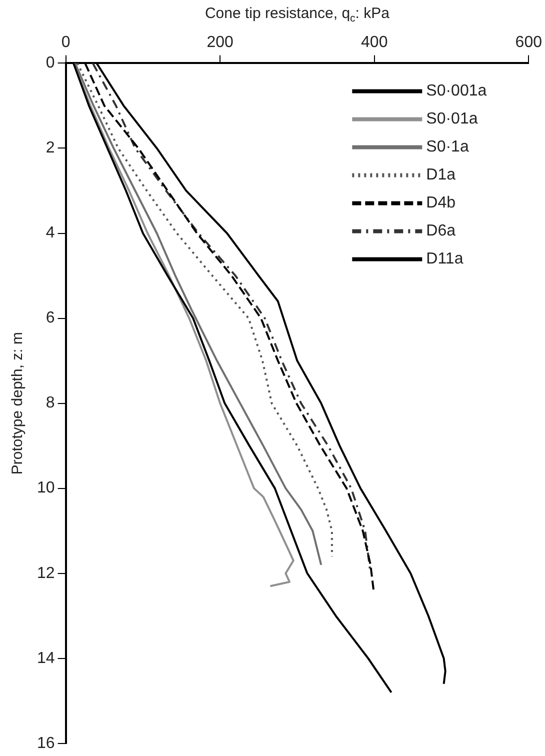 Image resolution: width=545 pixels, height=756 pixels. What do you see at coordinates (50, 233) in the screenshot?
I see `y-tick-label: 4` at bounding box center [50, 233].